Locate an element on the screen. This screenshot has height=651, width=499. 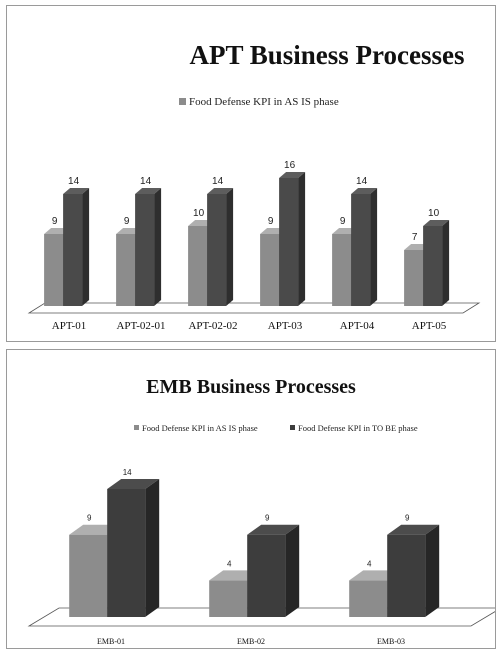
x-tick-label: EMB-03 is located at coordinates (391, 641).